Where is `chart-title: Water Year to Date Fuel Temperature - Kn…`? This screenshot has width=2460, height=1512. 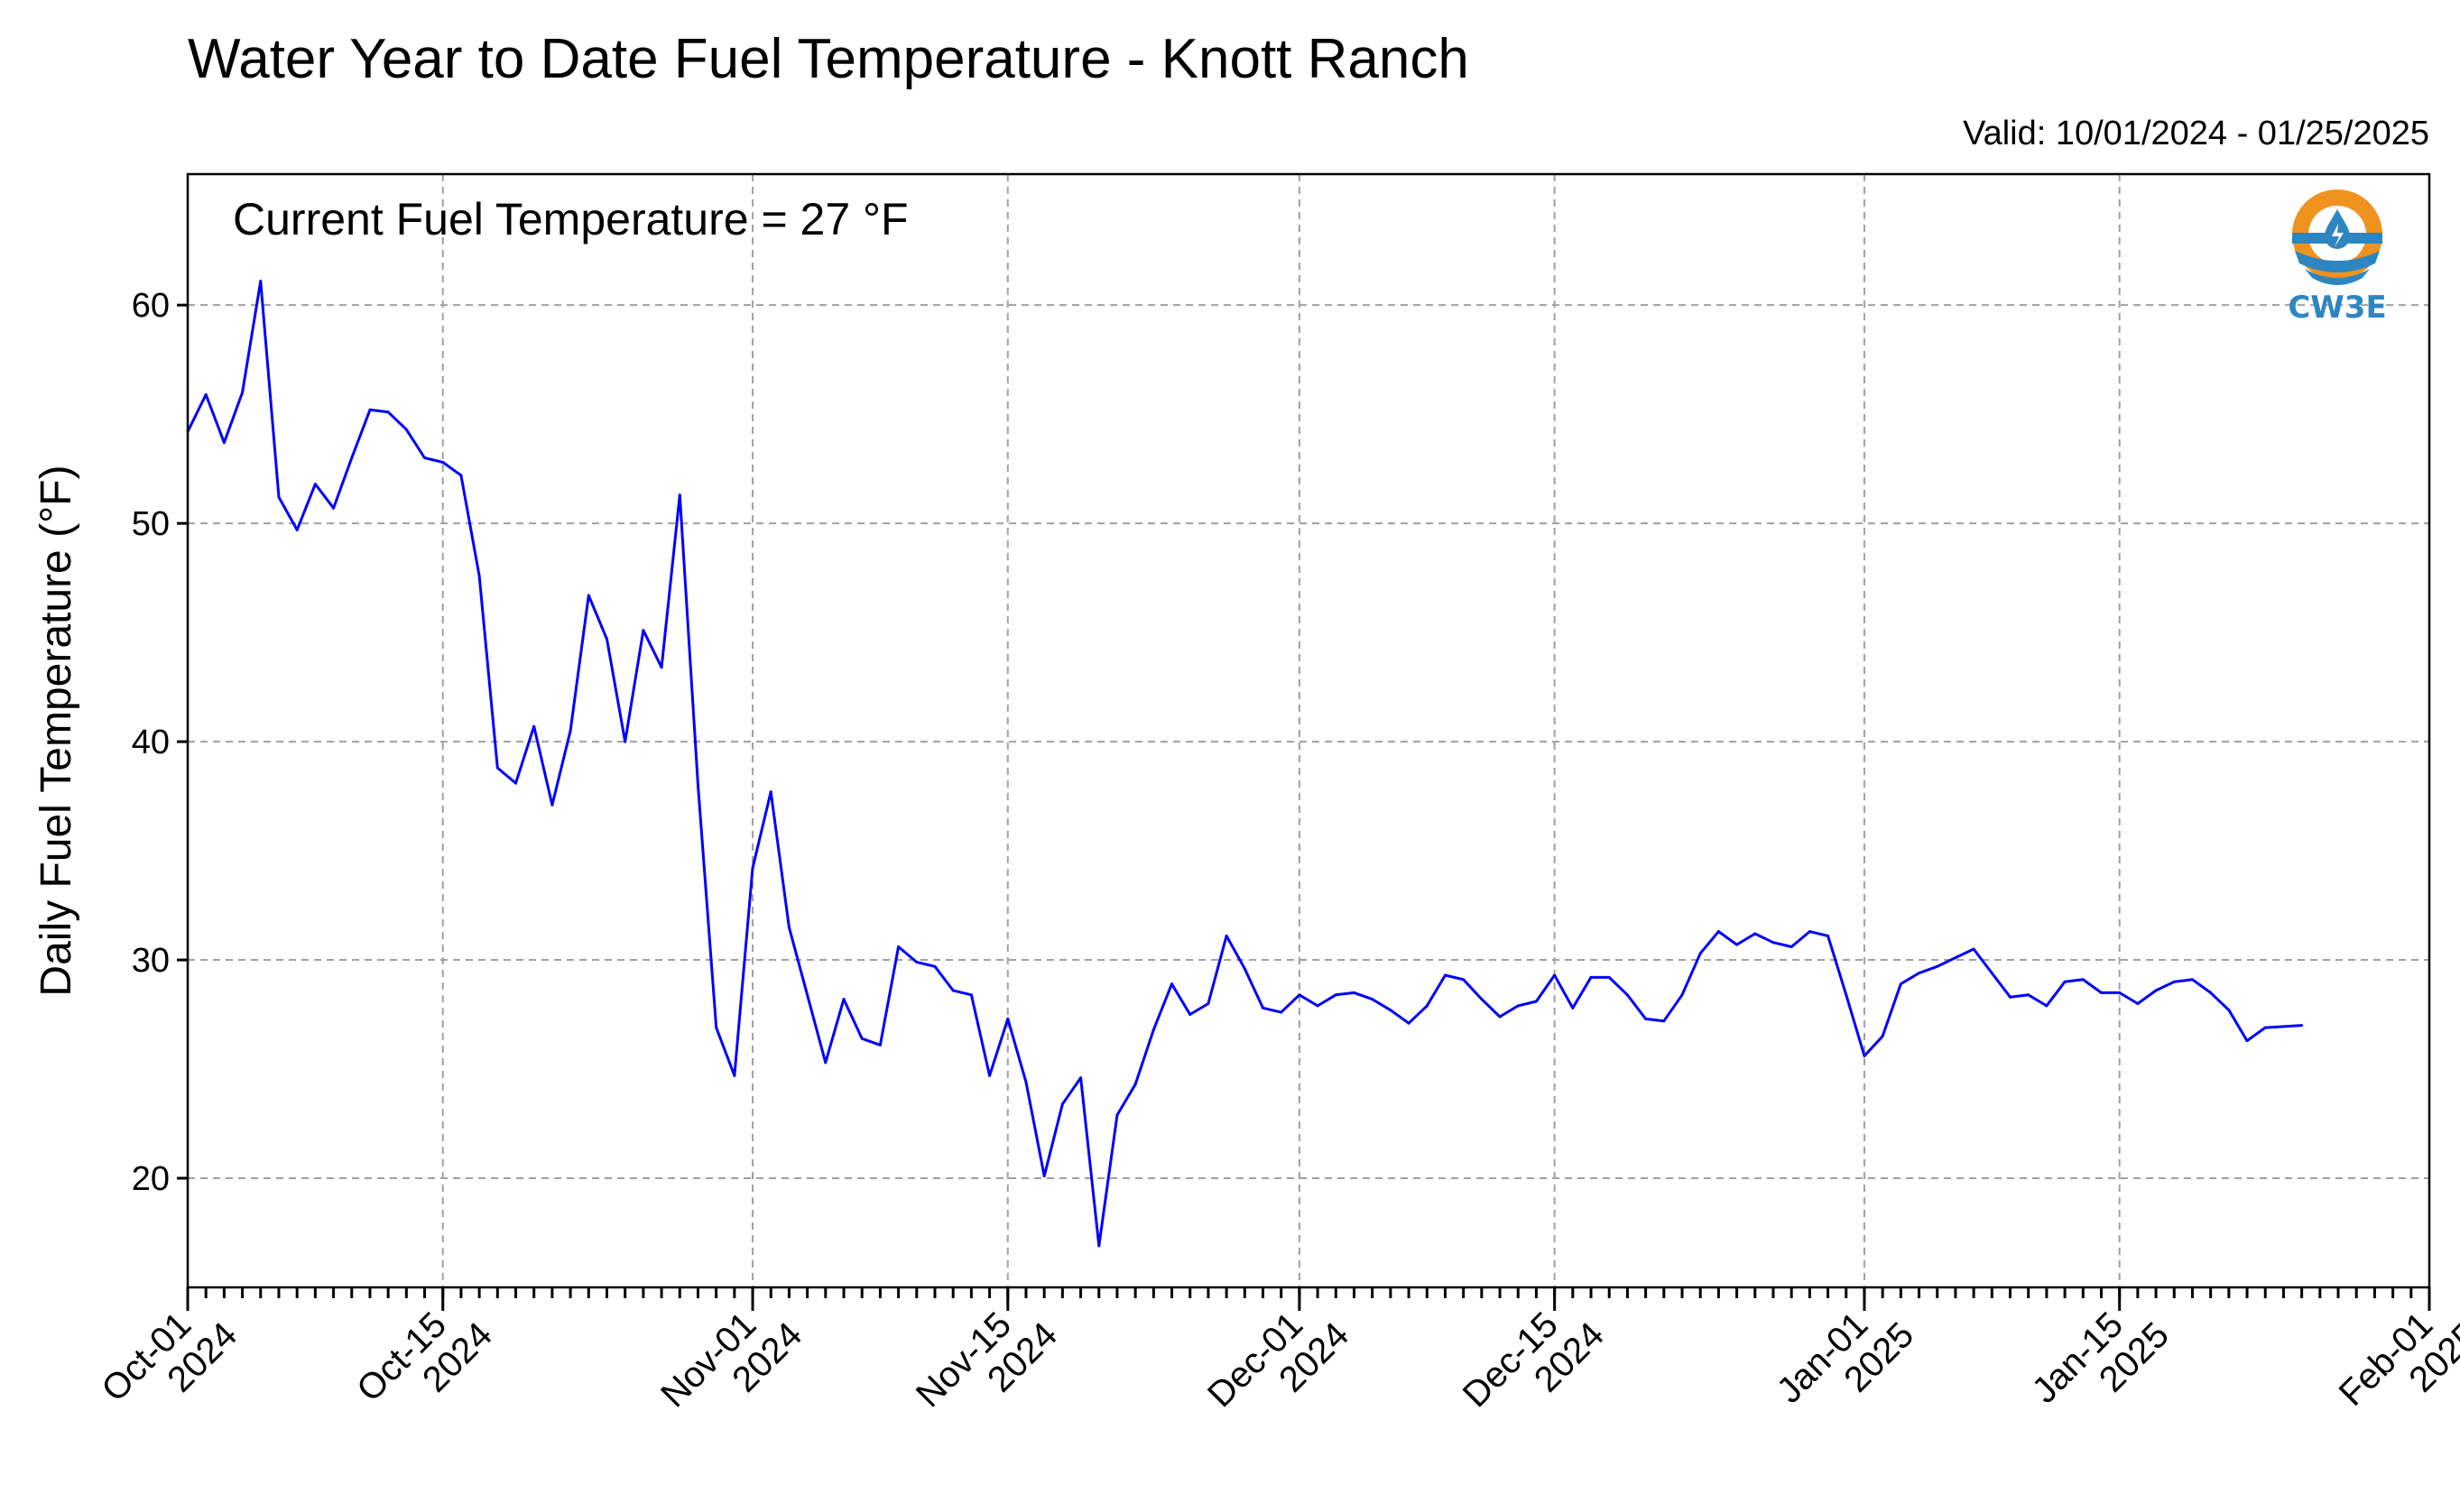 chart-title: Water Year to Date Fuel Temperature - Kn… is located at coordinates (828, 59).